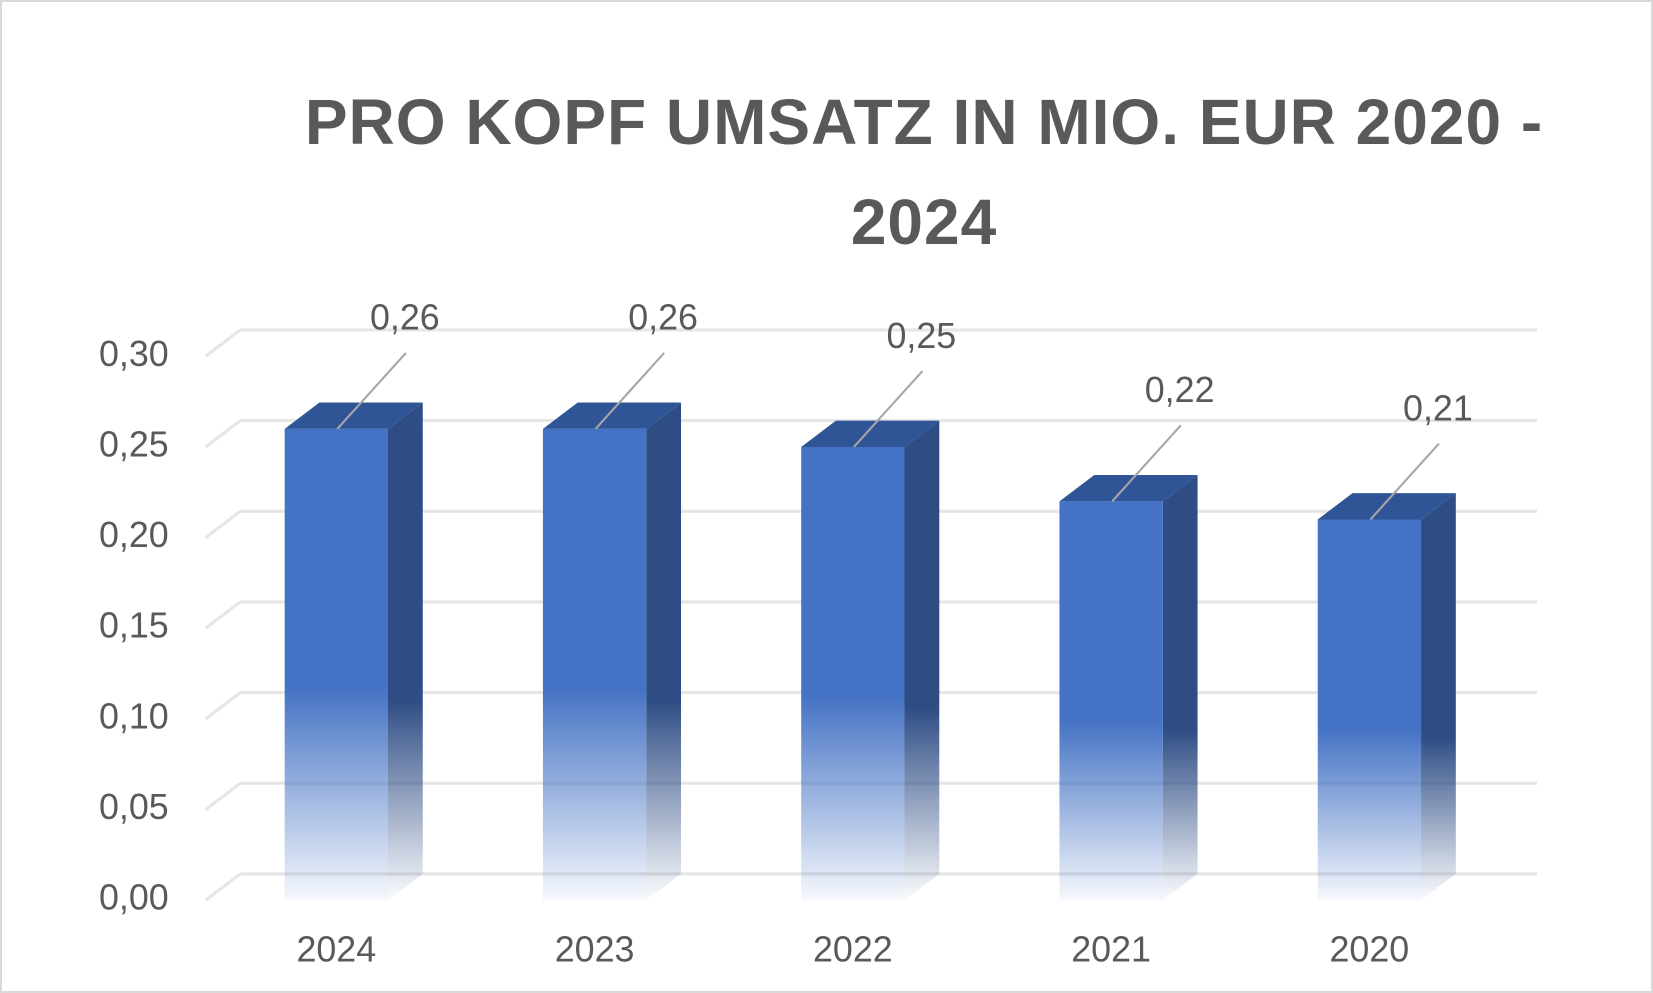 This screenshot has width=1653, height=993. Describe the element at coordinates (134, 807) in the screenshot. I see `y-tick-label: 0,05` at that location.